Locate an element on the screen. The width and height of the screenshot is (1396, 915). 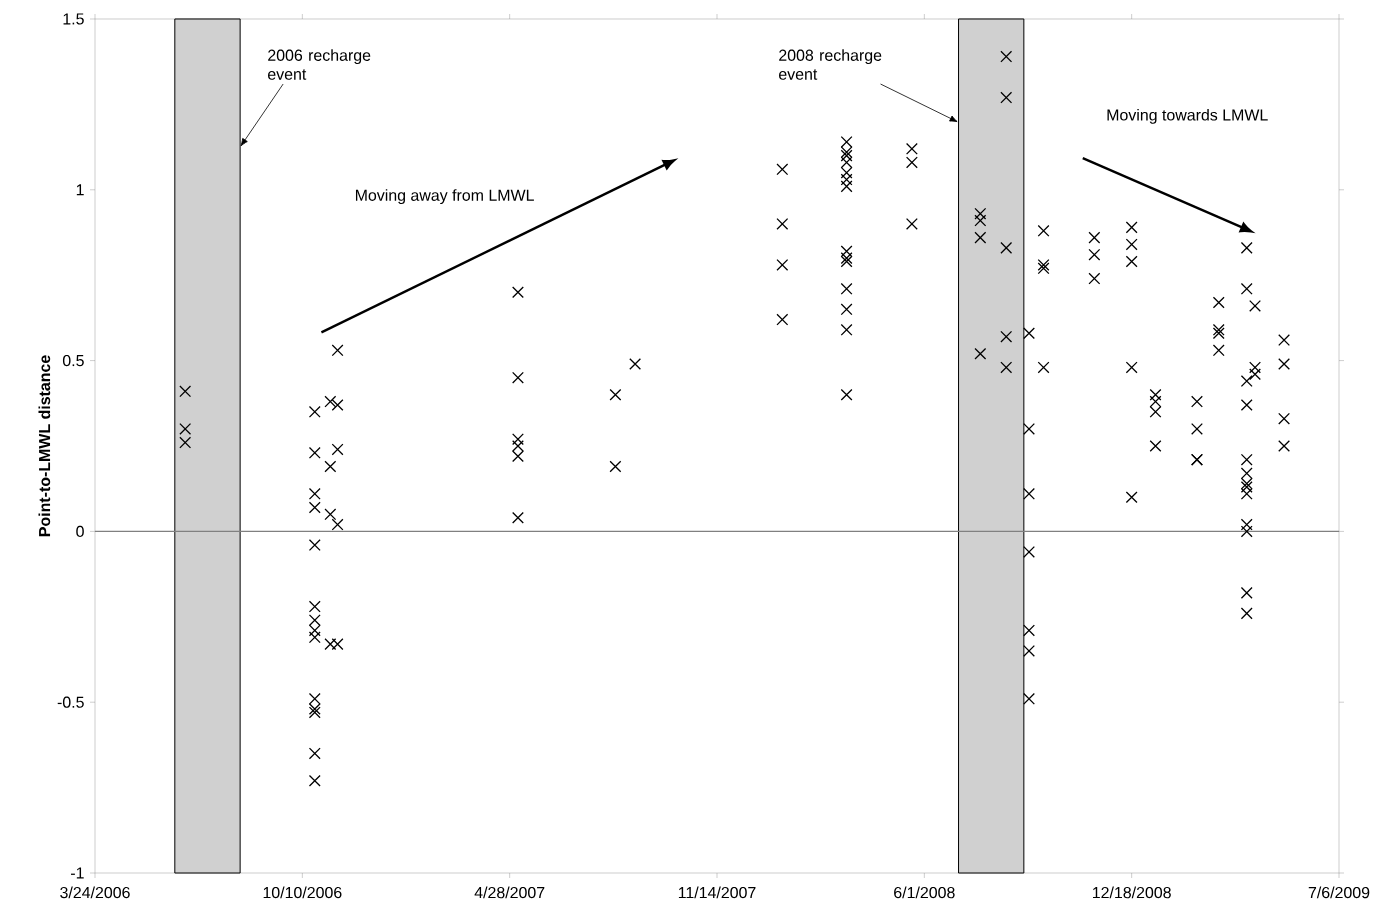
y-tick-label: -1 is located at coordinates (77, 873).